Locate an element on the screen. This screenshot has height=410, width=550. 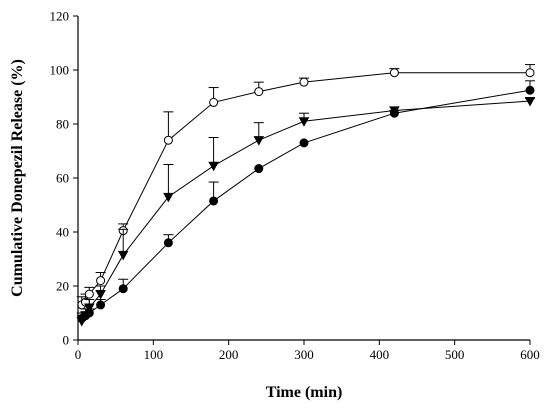
y-tick-label: 100 is located at coordinates (60, 70).